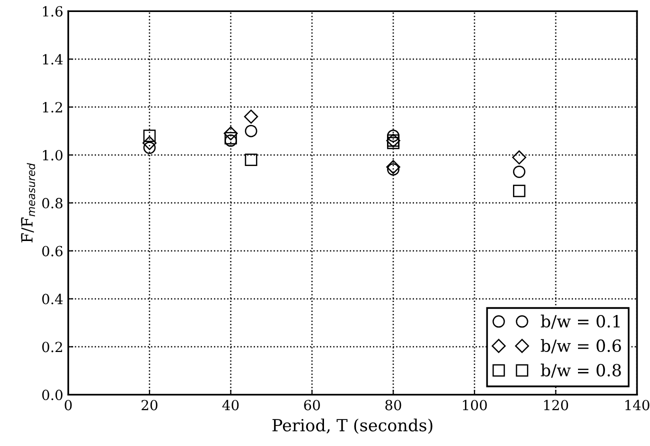  I want to click on y-tick-label: 0.6, so click(52, 251).